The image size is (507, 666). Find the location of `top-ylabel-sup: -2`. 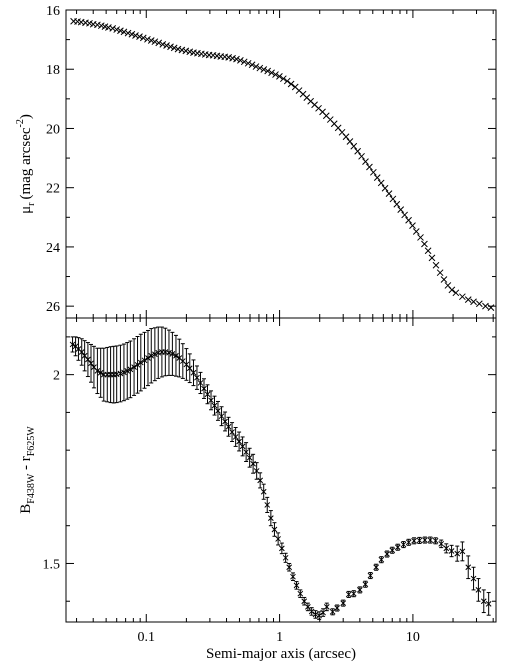

top-ylabel-sup: -2 is located at coordinates (20, 123).